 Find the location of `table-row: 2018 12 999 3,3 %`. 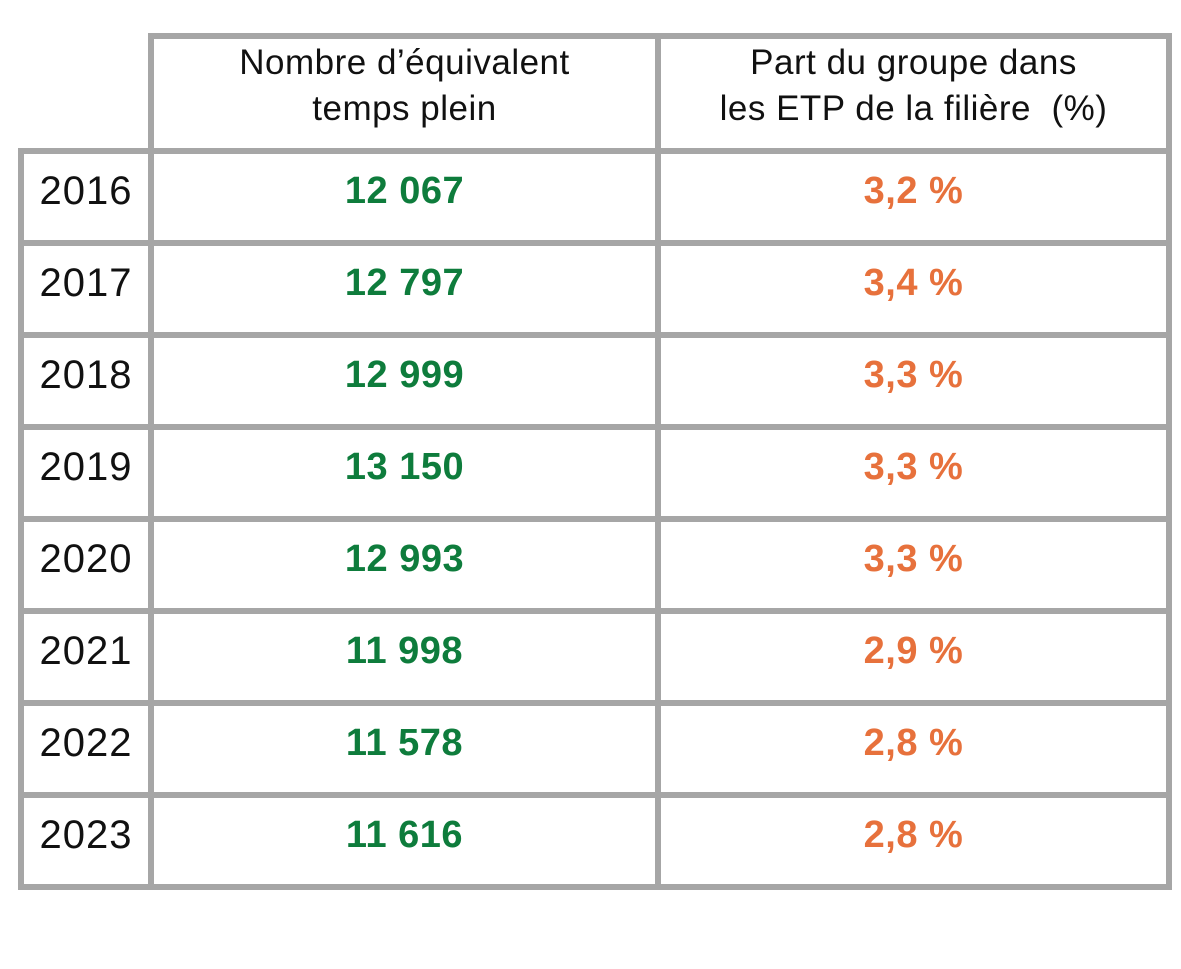

table-row: 2018 12 999 3,3 % is located at coordinates (595, 381).